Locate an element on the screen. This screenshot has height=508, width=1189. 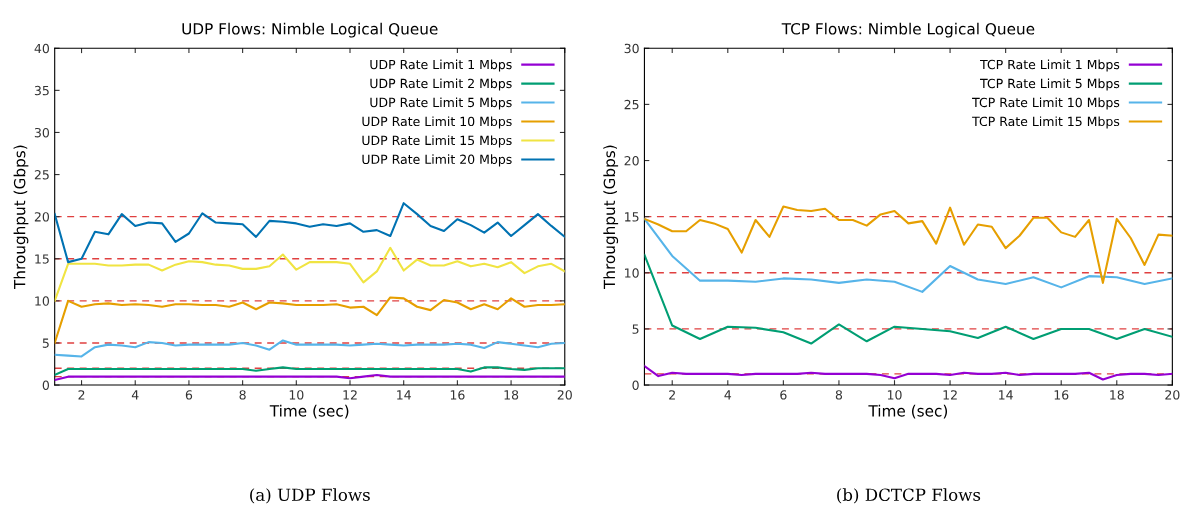
legend-label: TCP Rate Limit 5 Mbps is located at coordinates (1050, 84).